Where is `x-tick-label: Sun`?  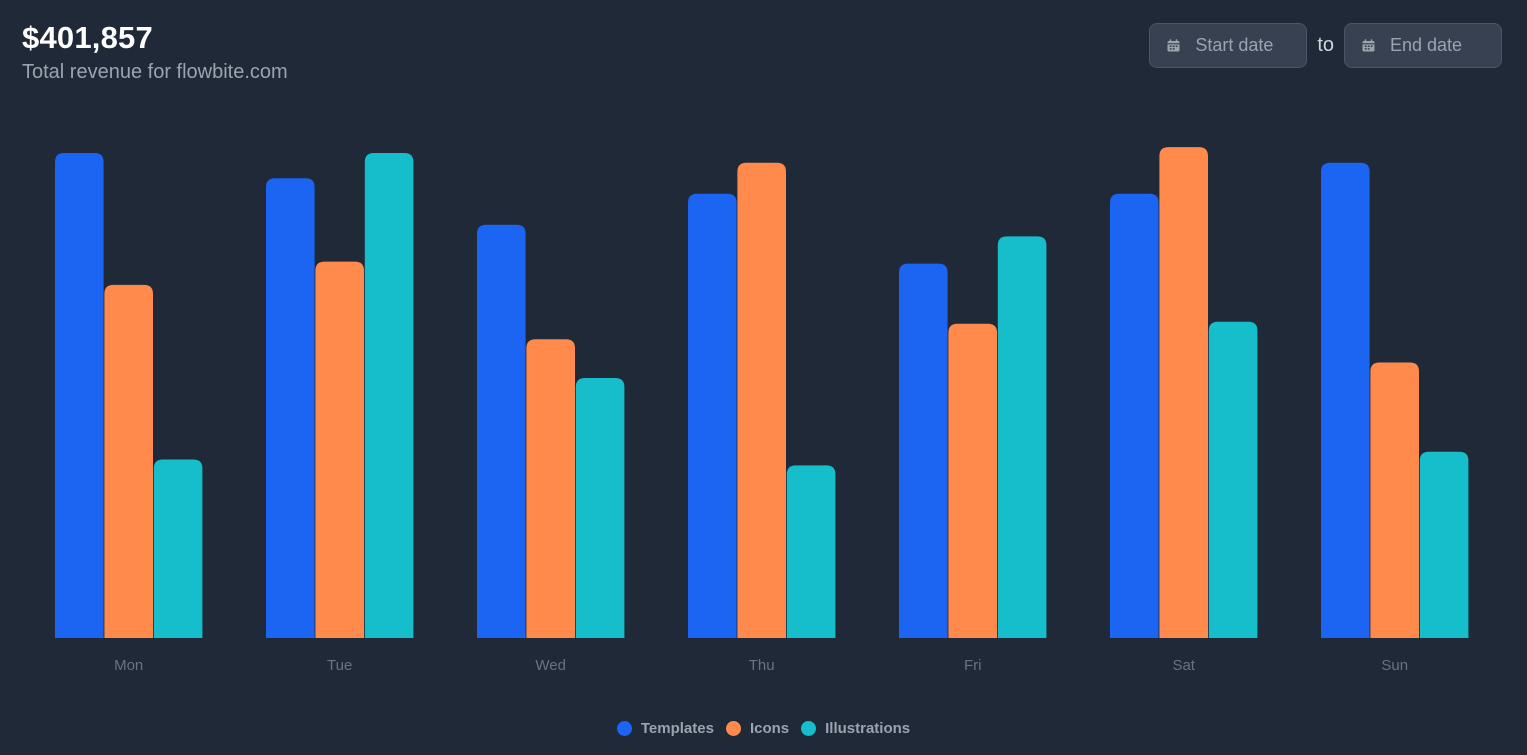
x-tick-label: Sun is located at coordinates (1394, 665).